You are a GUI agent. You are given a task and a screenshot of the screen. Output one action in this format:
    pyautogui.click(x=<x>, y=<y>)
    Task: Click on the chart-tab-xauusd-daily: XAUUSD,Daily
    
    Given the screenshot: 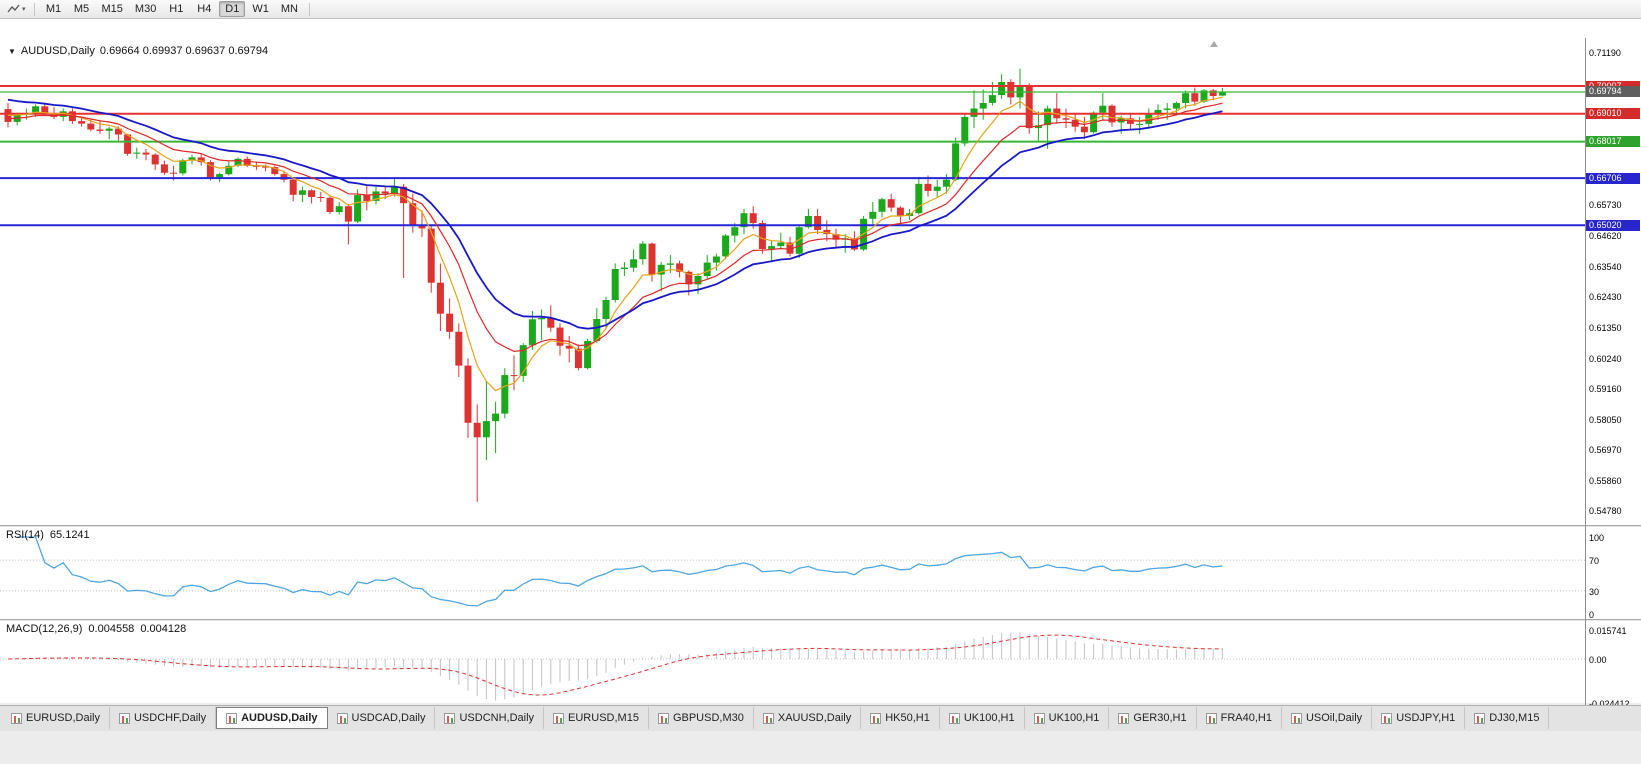 What is the action you would take?
    pyautogui.click(x=808, y=718)
    